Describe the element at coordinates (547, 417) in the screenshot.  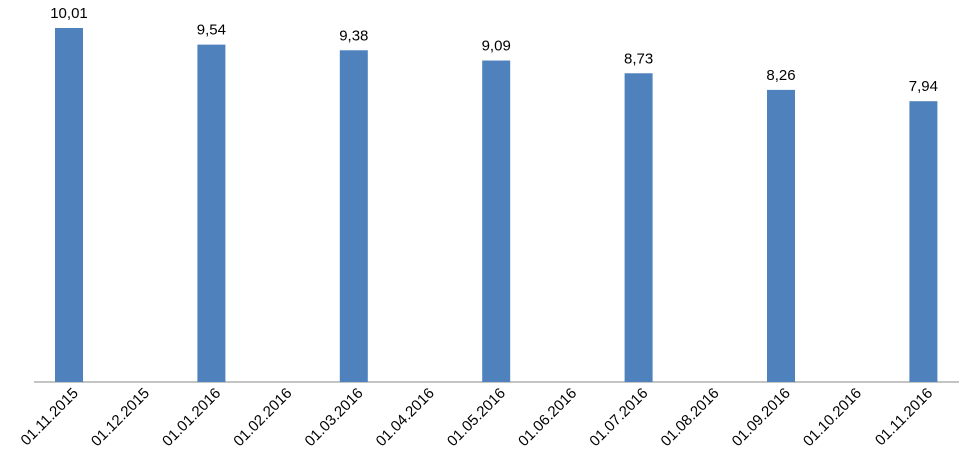
I see `x-tick-label: 01.06.2016` at that location.